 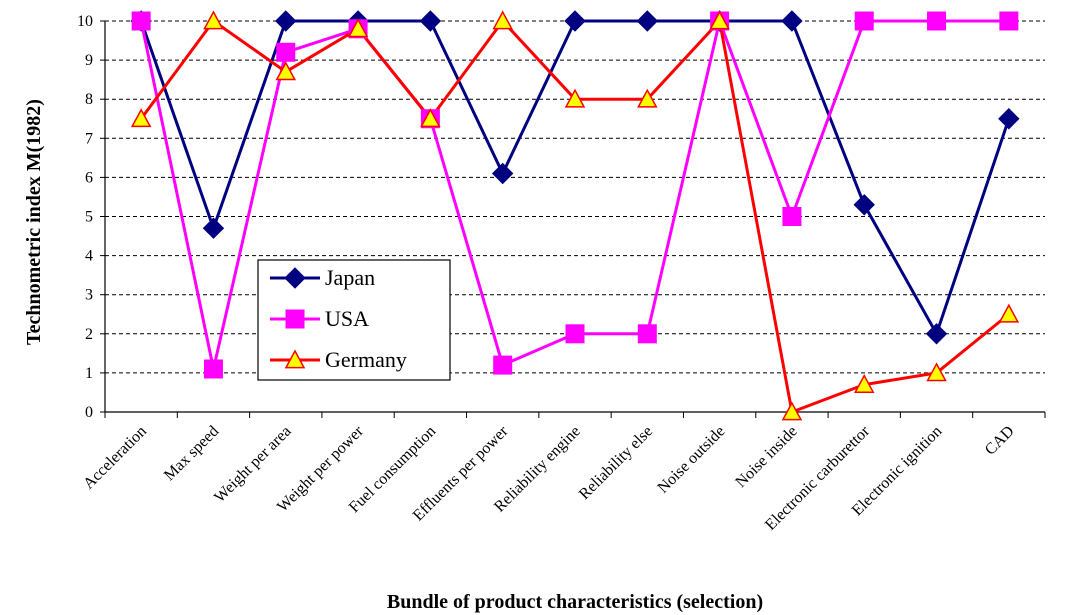 What do you see at coordinates (692, 460) in the screenshot?
I see `x-tick-label: Noise outside` at bounding box center [692, 460].